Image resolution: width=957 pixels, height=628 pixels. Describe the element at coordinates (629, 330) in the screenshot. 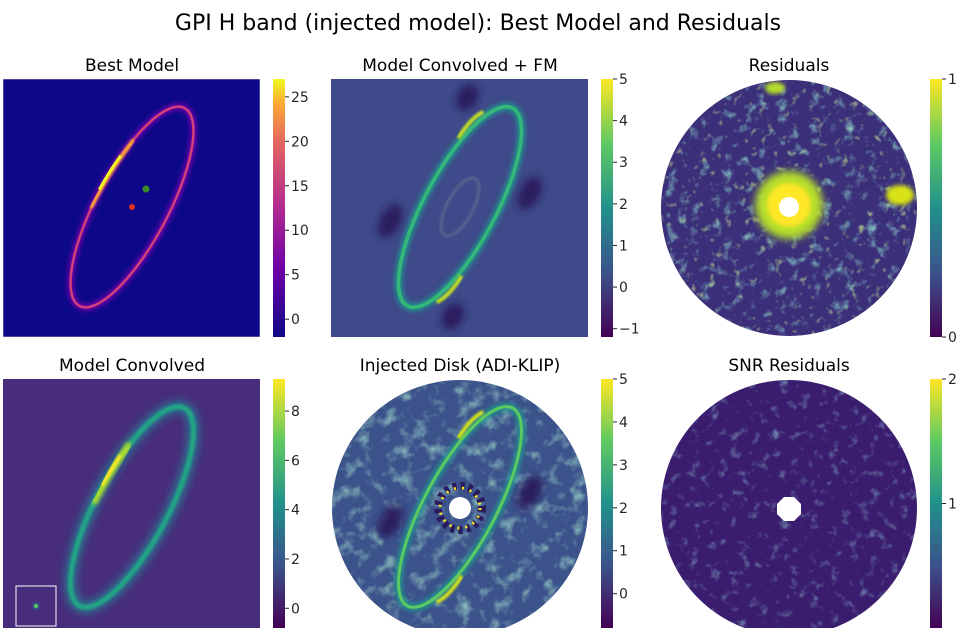

I see `colorbar-tick-label: −1` at that location.